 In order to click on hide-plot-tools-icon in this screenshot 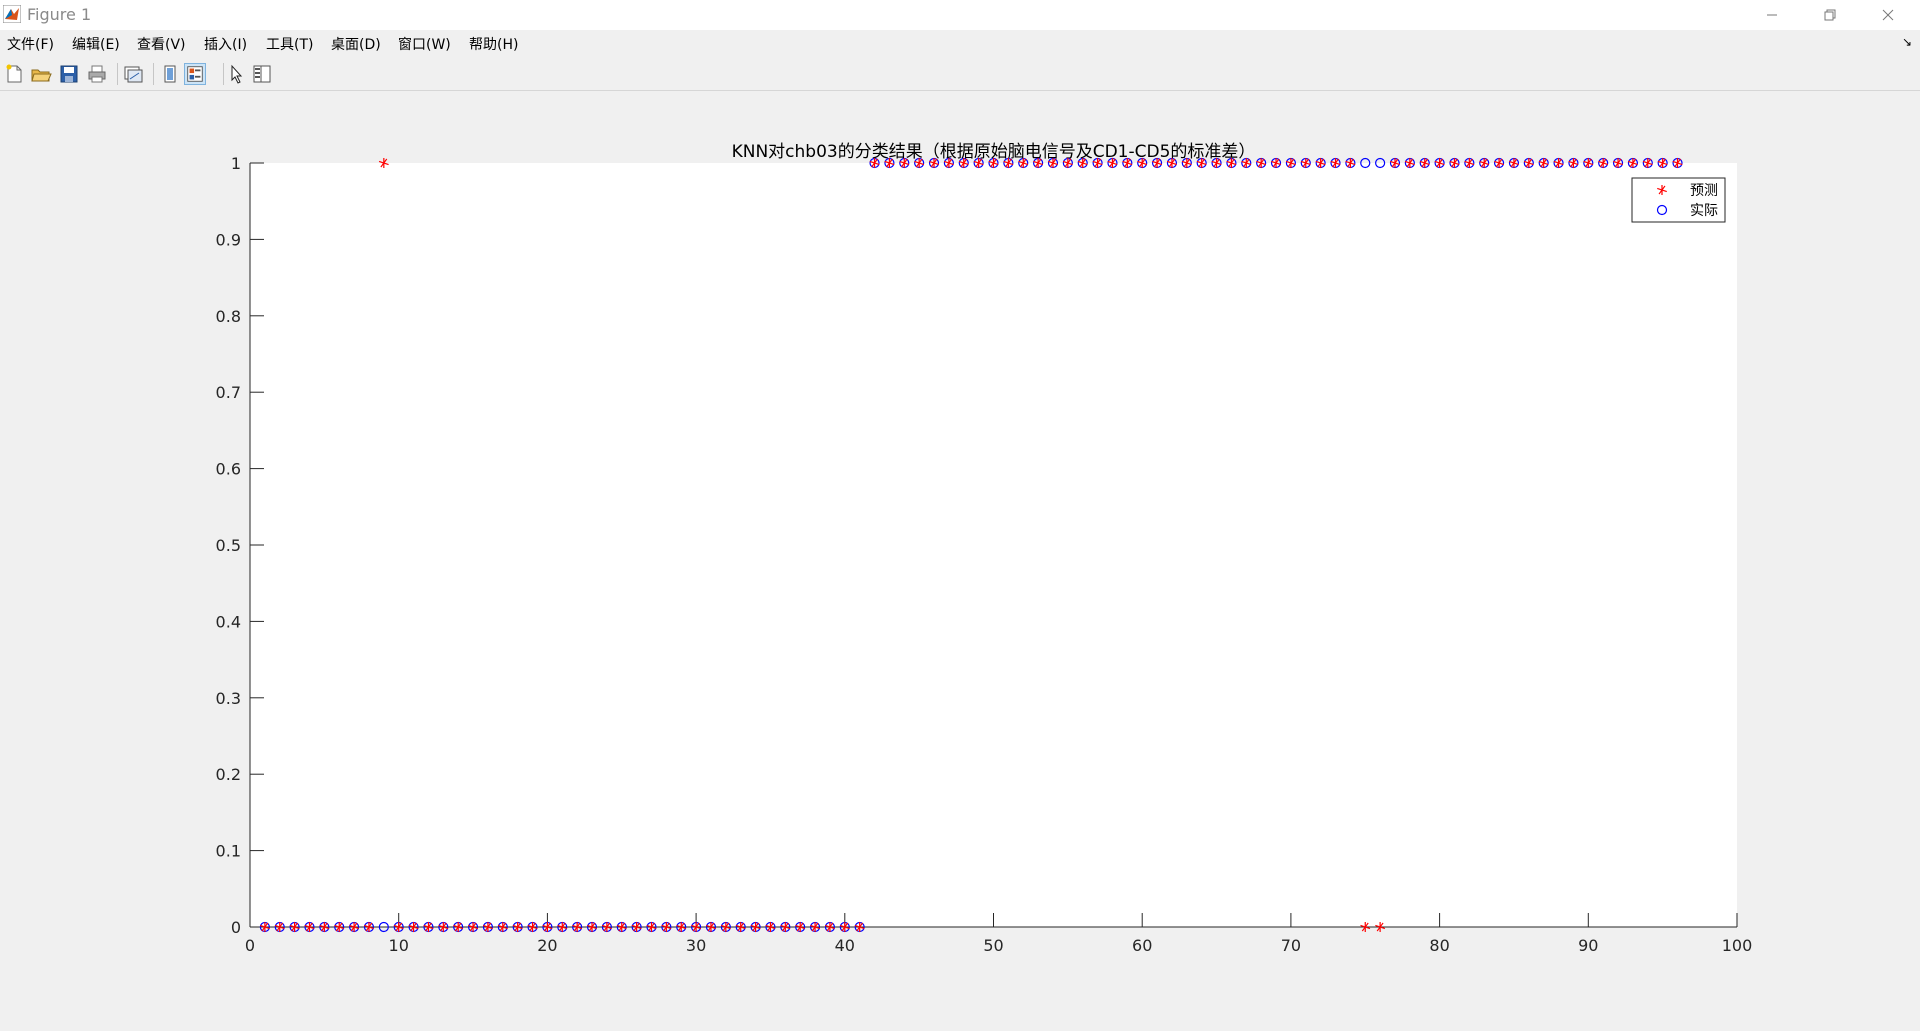, I will do `click(170, 74)`.